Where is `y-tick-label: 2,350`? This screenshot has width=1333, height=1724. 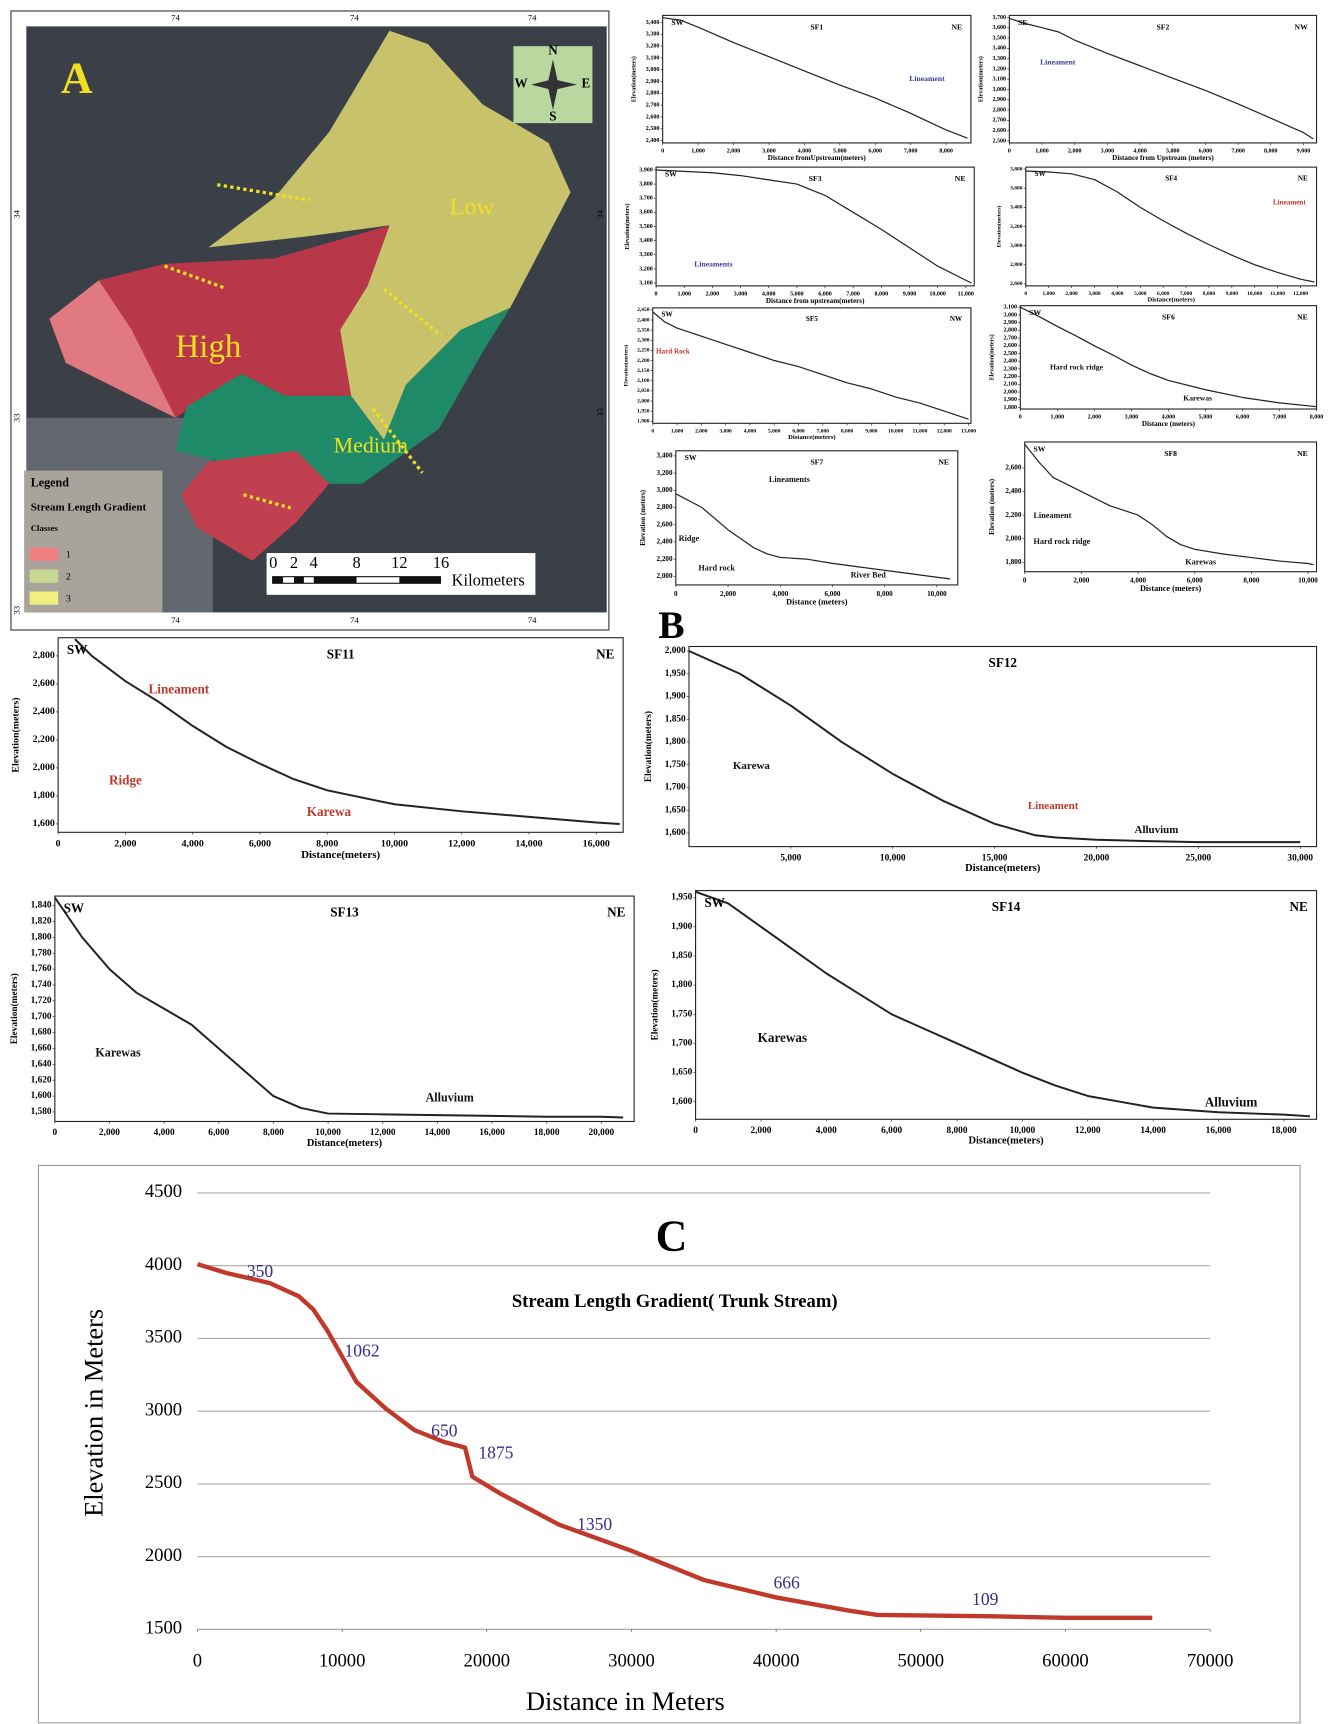 y-tick-label: 2,350 is located at coordinates (643, 330).